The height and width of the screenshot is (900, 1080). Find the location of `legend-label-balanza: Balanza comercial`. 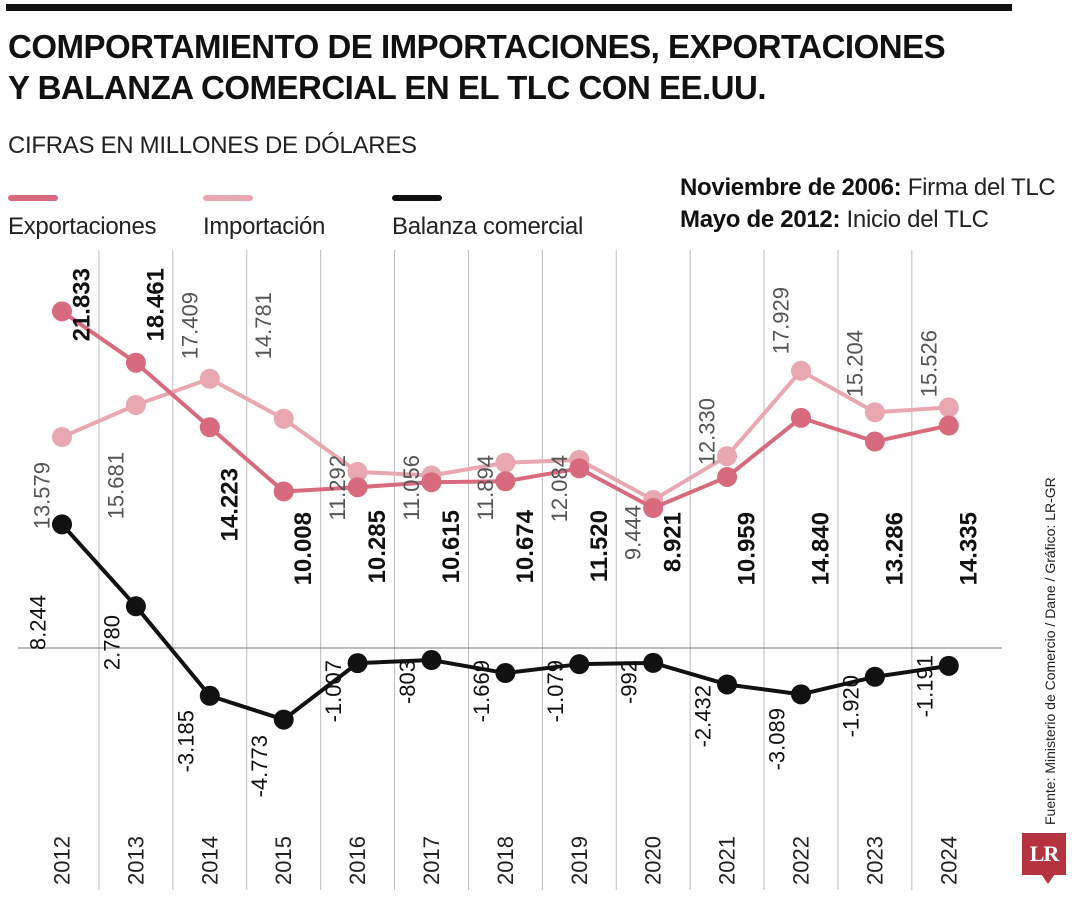

legend-label-balanza: Balanza comercial is located at coordinates (487, 226).